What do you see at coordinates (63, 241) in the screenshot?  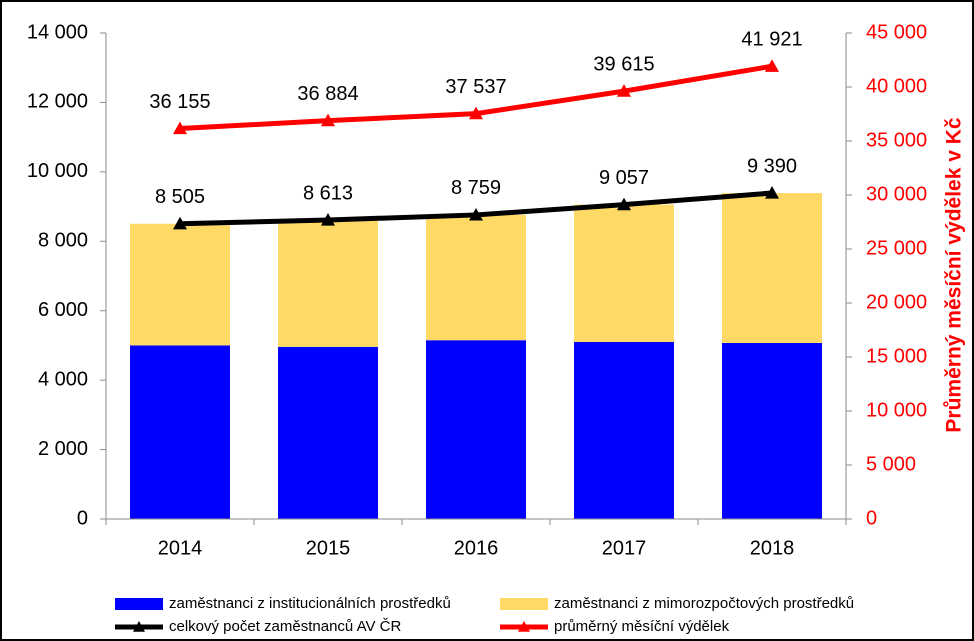 I see `y-tick-label: 8 000` at bounding box center [63, 241].